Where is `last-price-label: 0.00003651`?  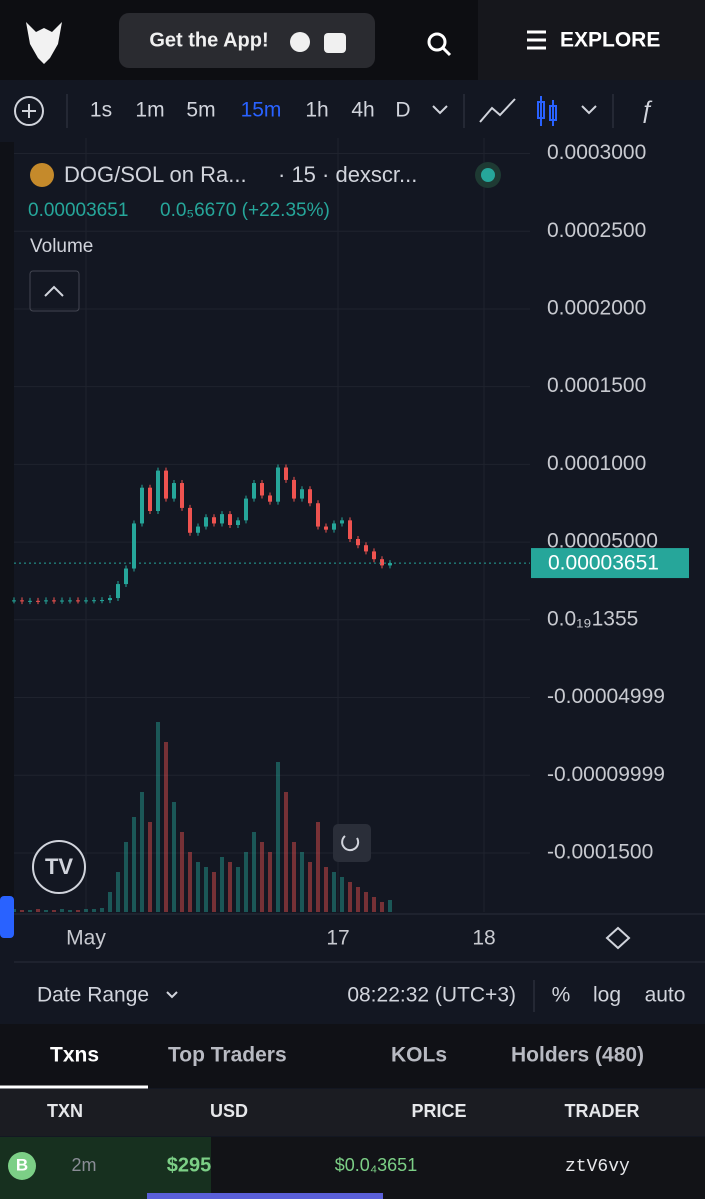
last-price-label: 0.00003651 is located at coordinates (603, 563).